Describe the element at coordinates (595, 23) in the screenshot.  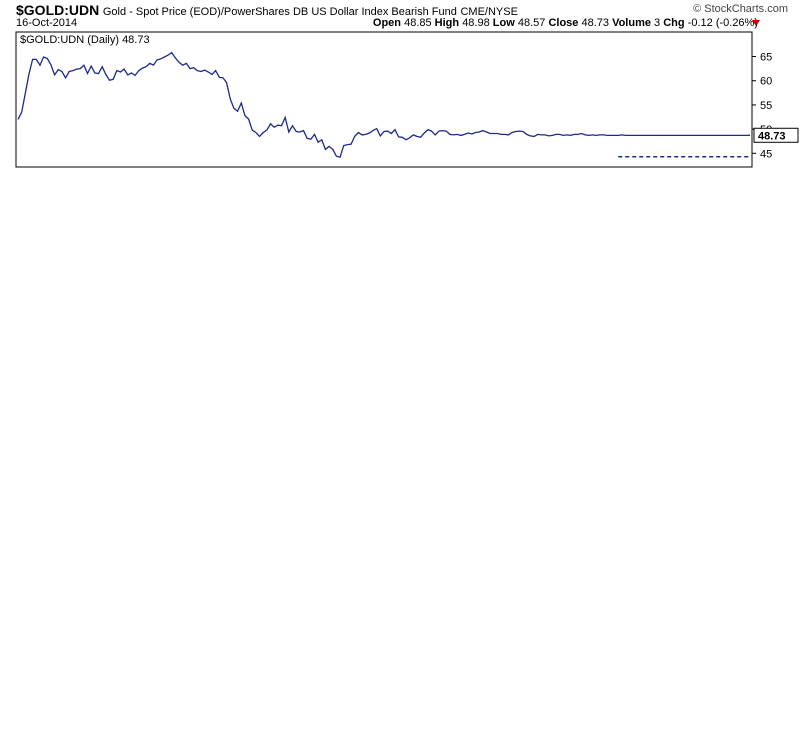
I see `close-value: 48.73` at that location.